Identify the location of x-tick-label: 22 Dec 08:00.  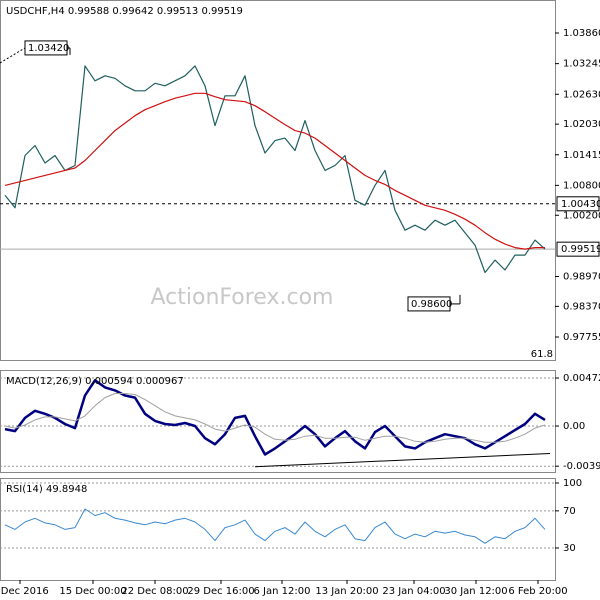
(154, 591).